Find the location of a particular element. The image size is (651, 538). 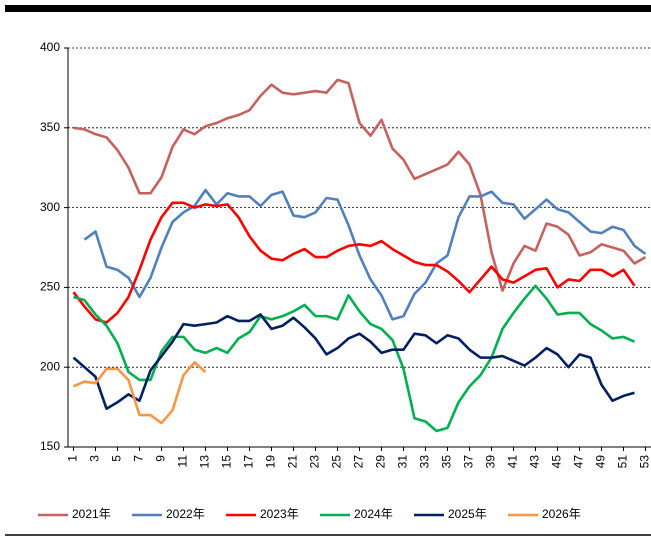

x-tick-label: 53 is located at coordinates (644, 462).